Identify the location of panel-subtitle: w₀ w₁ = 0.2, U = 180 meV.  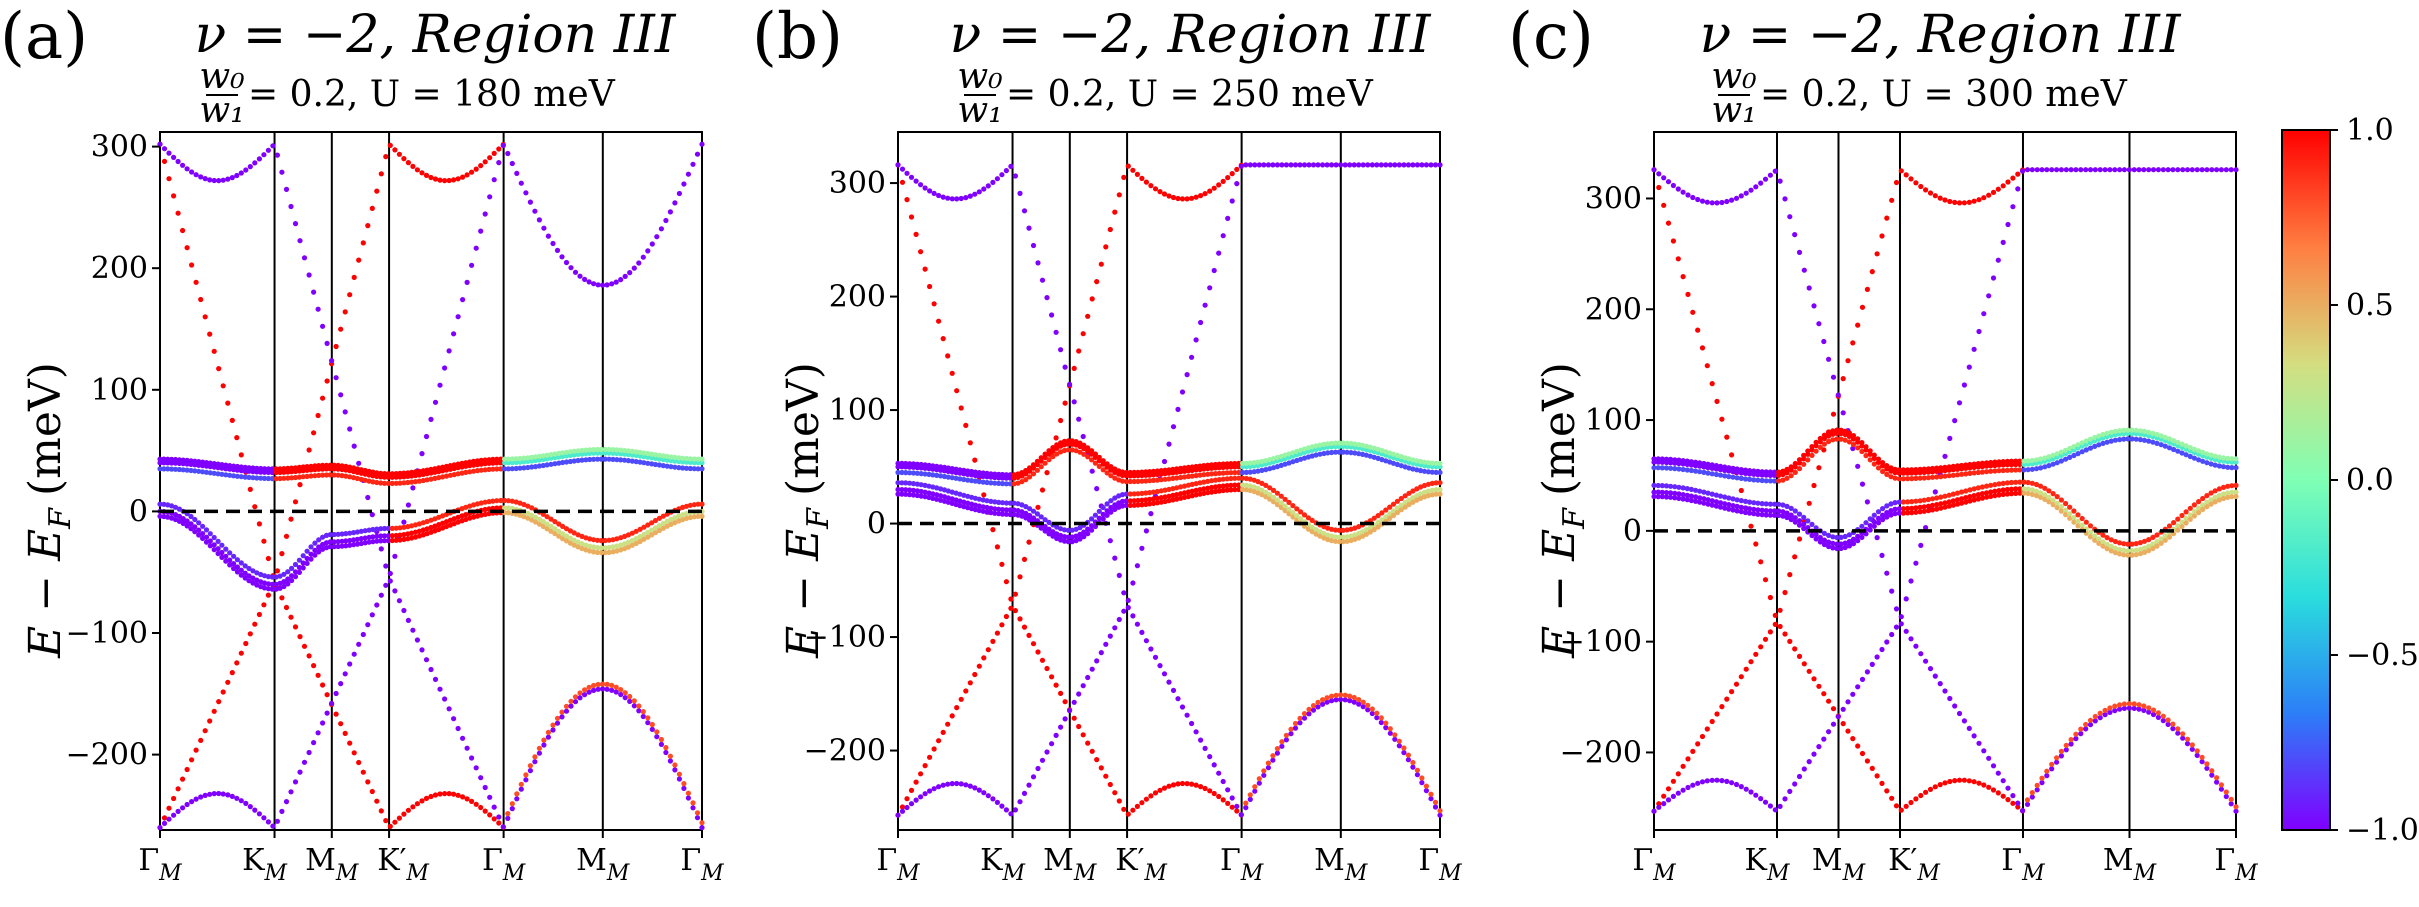
(407, 93).